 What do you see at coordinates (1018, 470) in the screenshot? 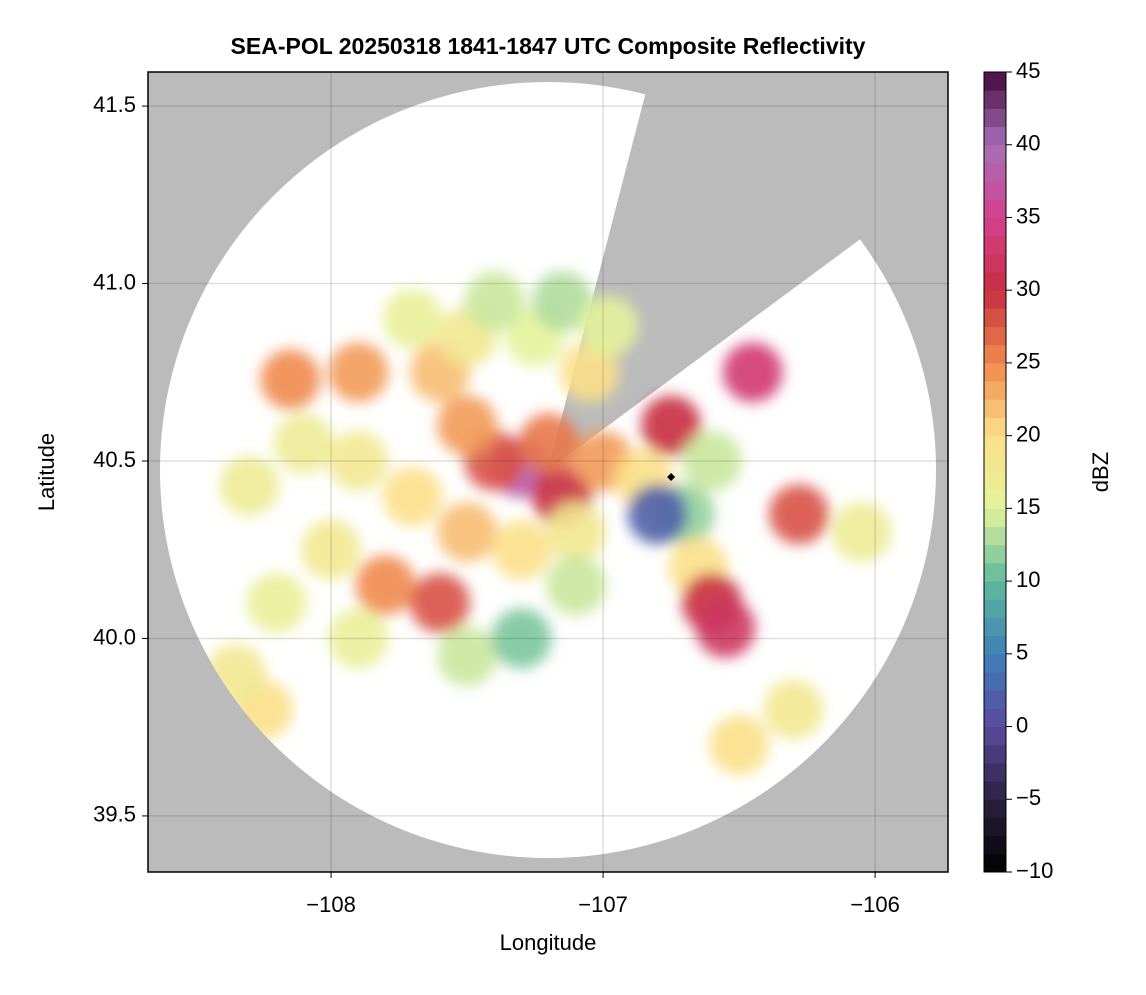
I see `colorbar: −10 −5 0 5 10 15 20 25 30 35 40 45` at bounding box center [1018, 470].